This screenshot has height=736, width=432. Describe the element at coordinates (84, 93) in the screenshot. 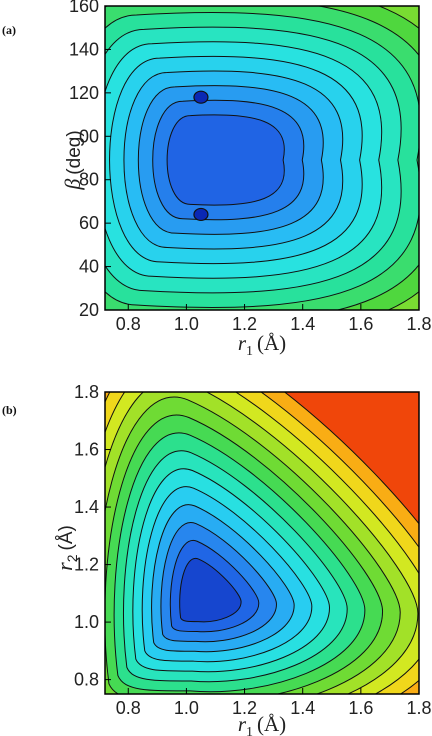

I see `y-tick-label: 120` at that location.